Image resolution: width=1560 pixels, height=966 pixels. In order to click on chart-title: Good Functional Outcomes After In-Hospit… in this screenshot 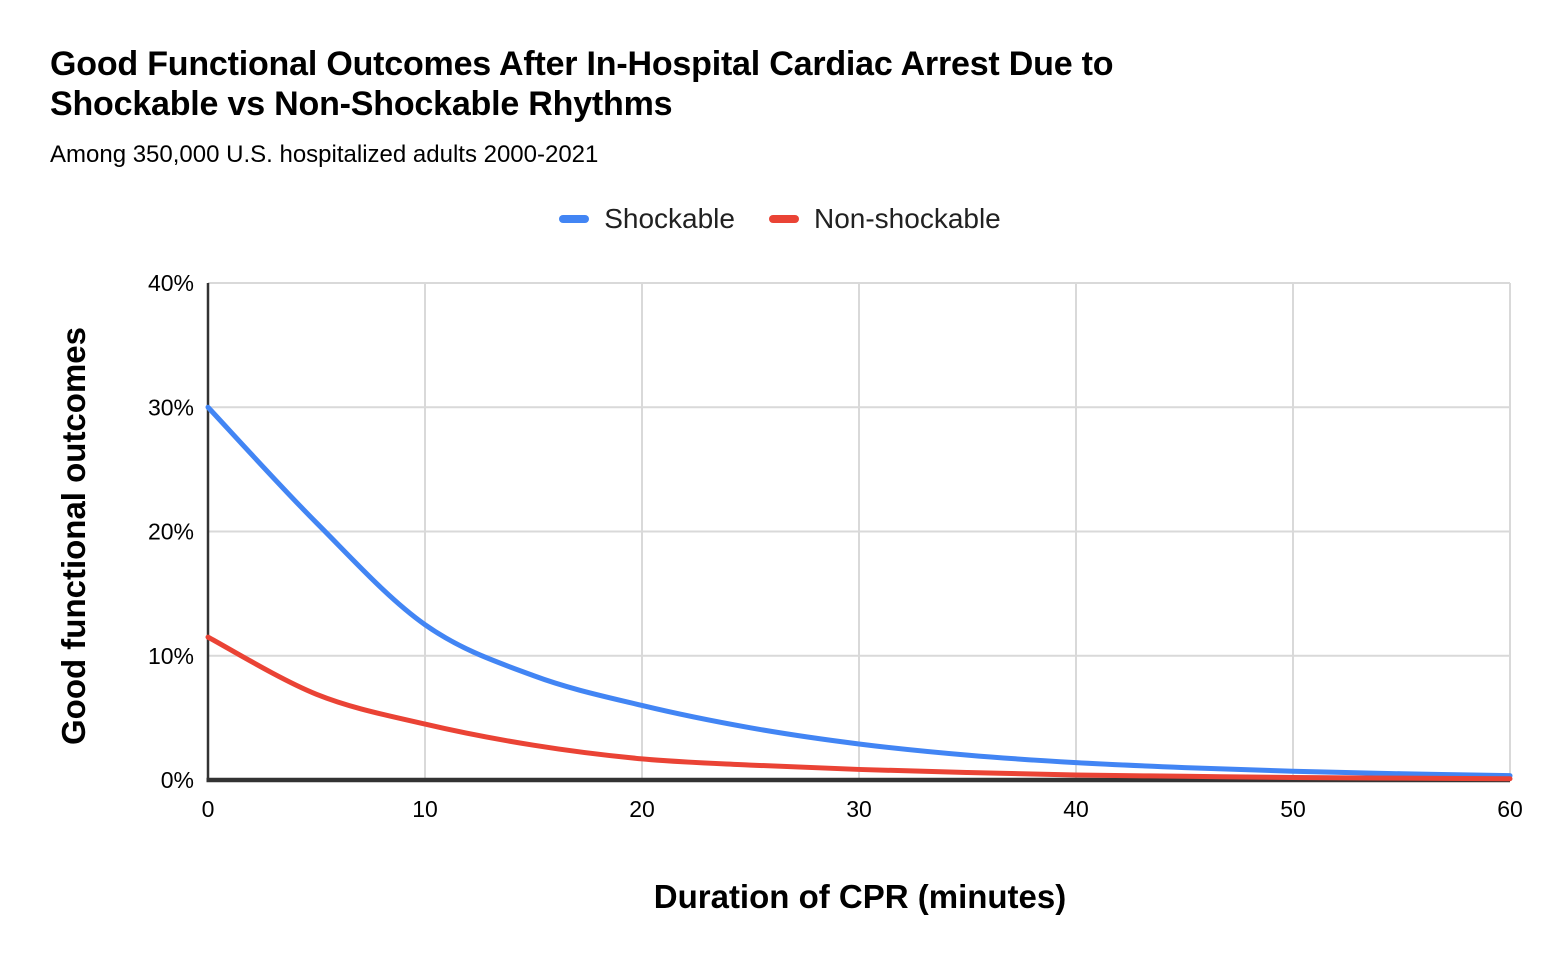, I will do `click(582, 84)`.